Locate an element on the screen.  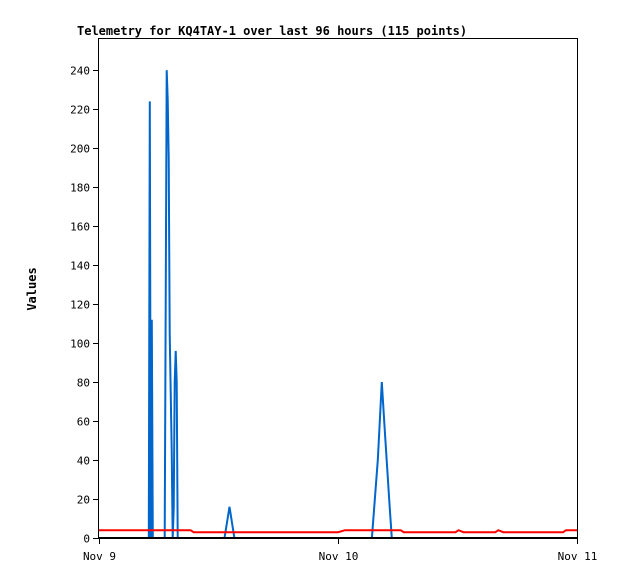
y-tick-label: 0 is located at coordinates (86, 539).